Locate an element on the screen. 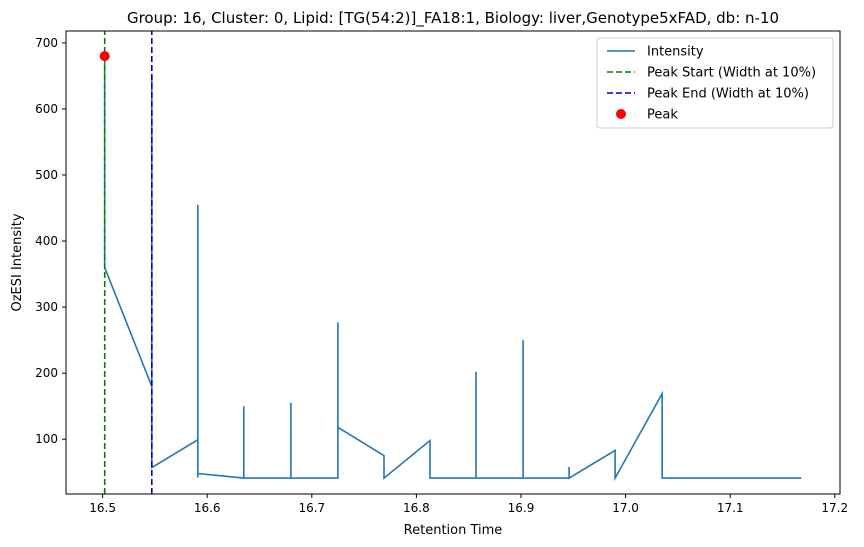 The image size is (864, 547). y-tick-label: 600 is located at coordinates (46, 109).